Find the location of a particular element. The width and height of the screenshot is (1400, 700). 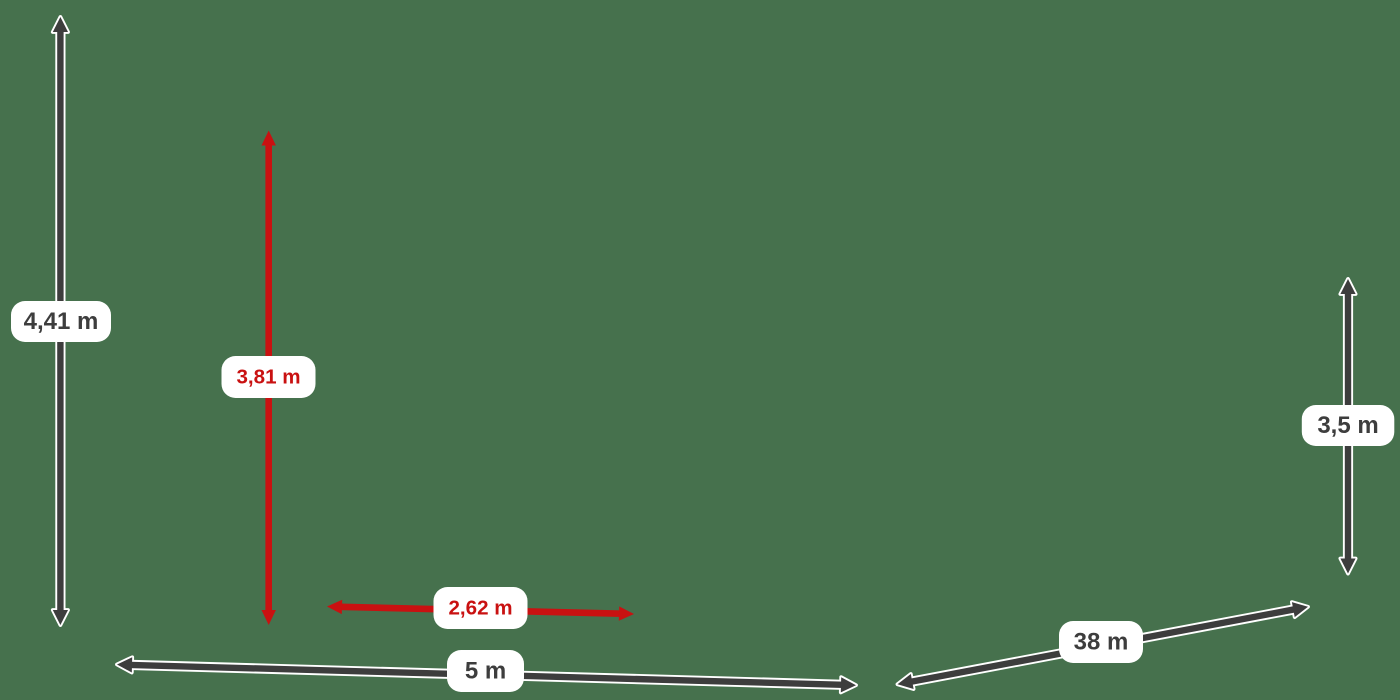

svg-text: 4,41 m is located at coordinates (61, 321).